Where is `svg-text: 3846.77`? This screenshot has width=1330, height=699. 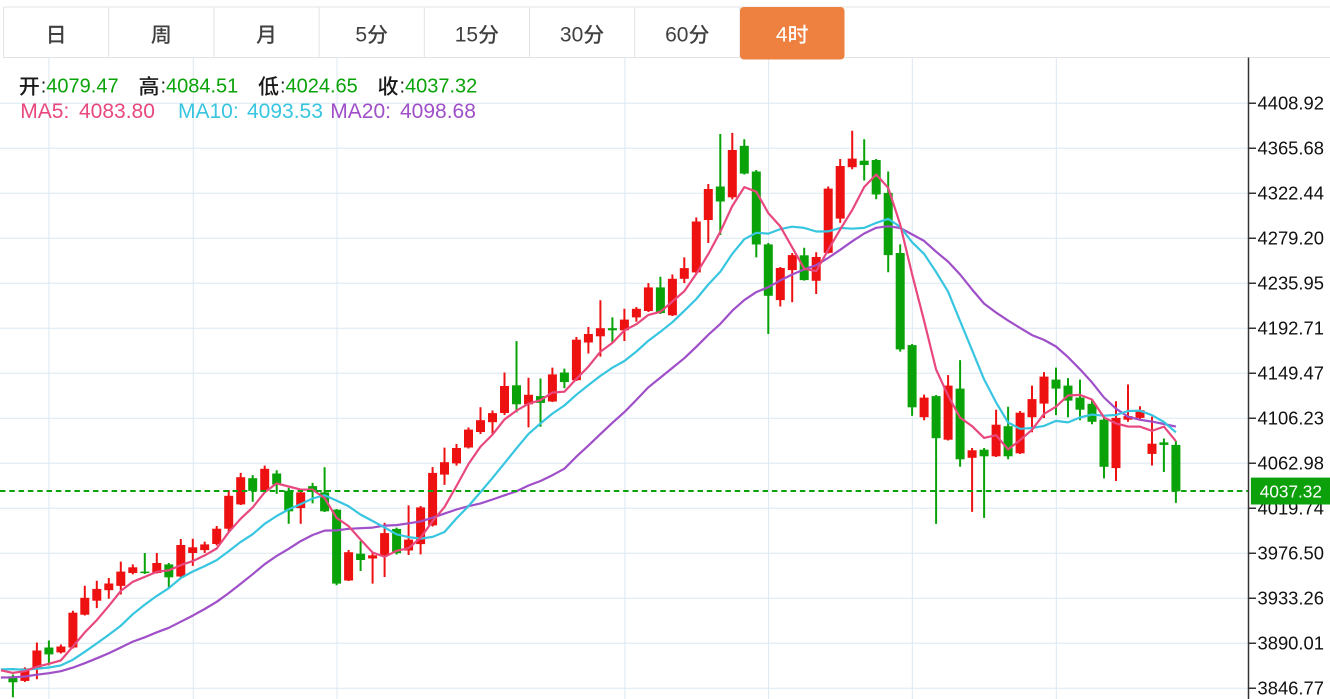
svg-text: 3846.77 is located at coordinates (1291, 688).